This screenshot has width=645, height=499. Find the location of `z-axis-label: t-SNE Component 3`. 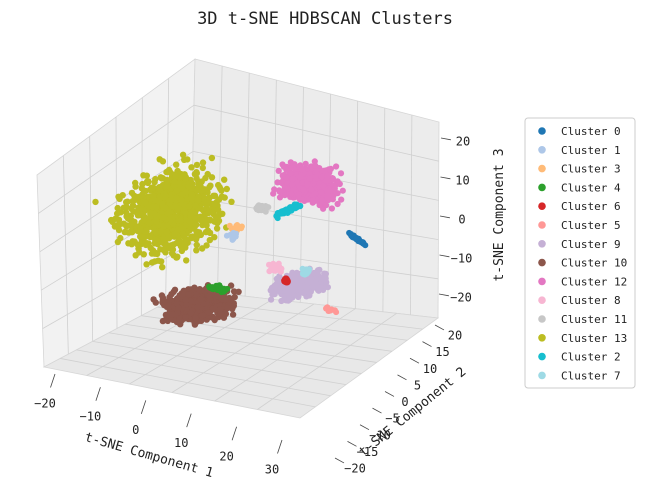

z-axis-label: t-SNE Component 3 is located at coordinates (499, 214).